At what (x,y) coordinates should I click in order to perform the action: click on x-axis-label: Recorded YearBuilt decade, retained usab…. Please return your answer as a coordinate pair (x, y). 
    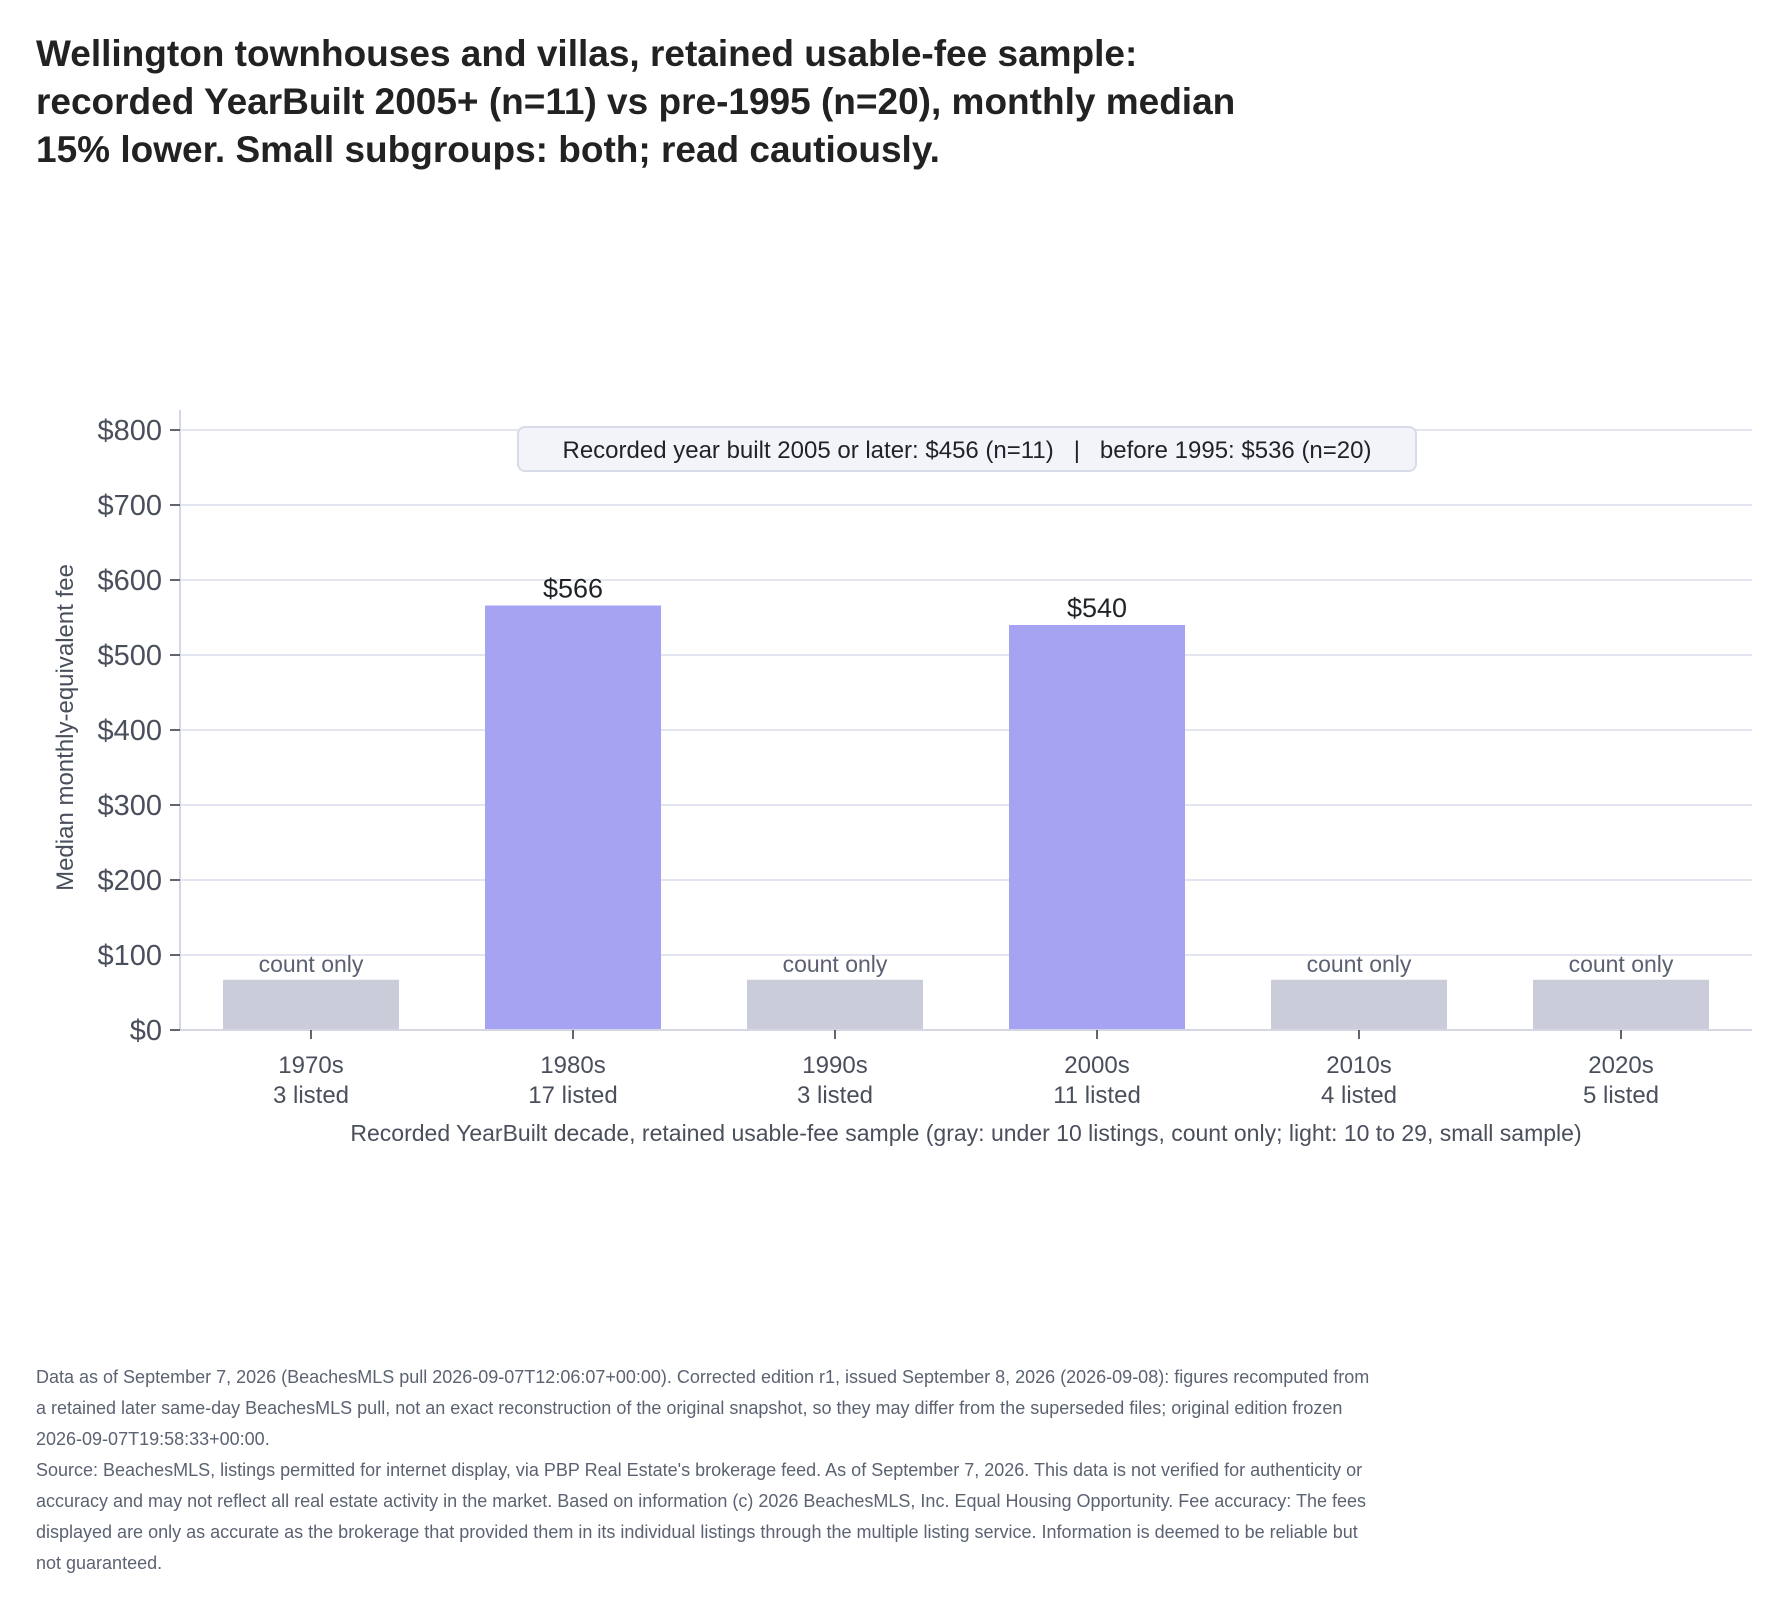
    Looking at the image, I should click on (965, 1133).